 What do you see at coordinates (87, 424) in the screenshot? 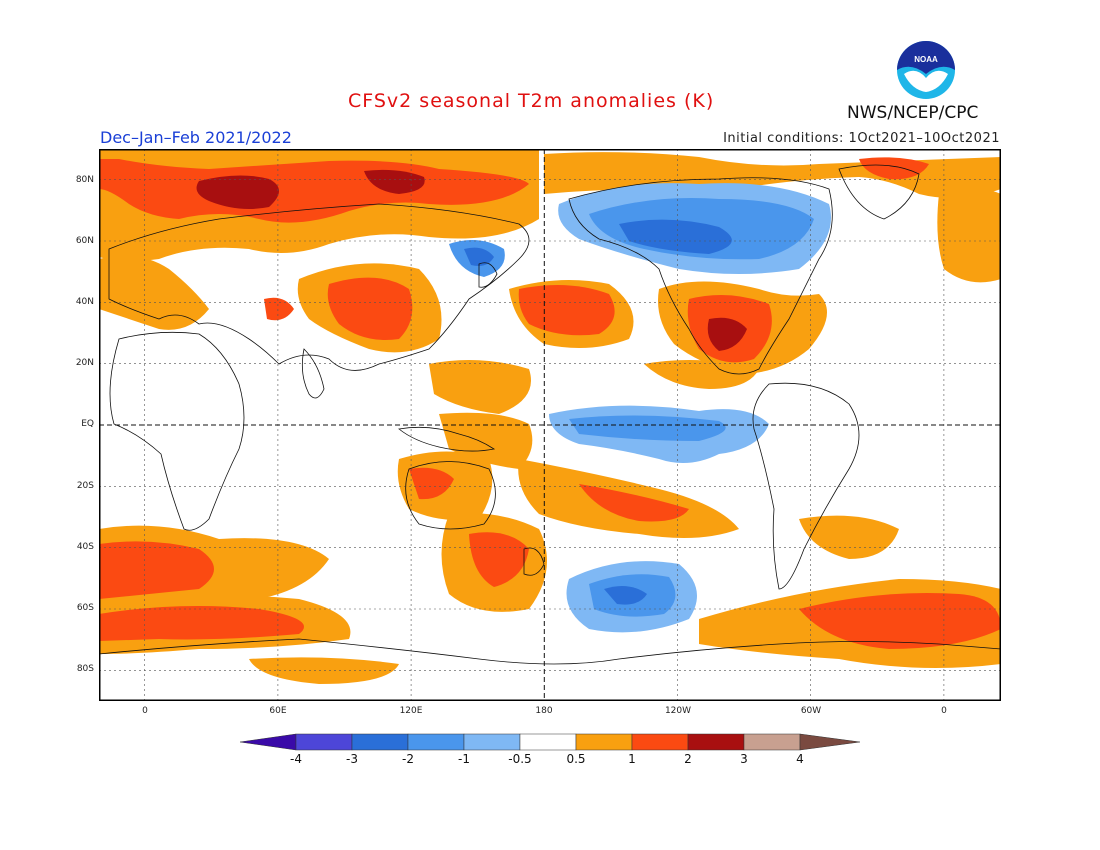
I see `lat-label: EQ` at bounding box center [87, 424].